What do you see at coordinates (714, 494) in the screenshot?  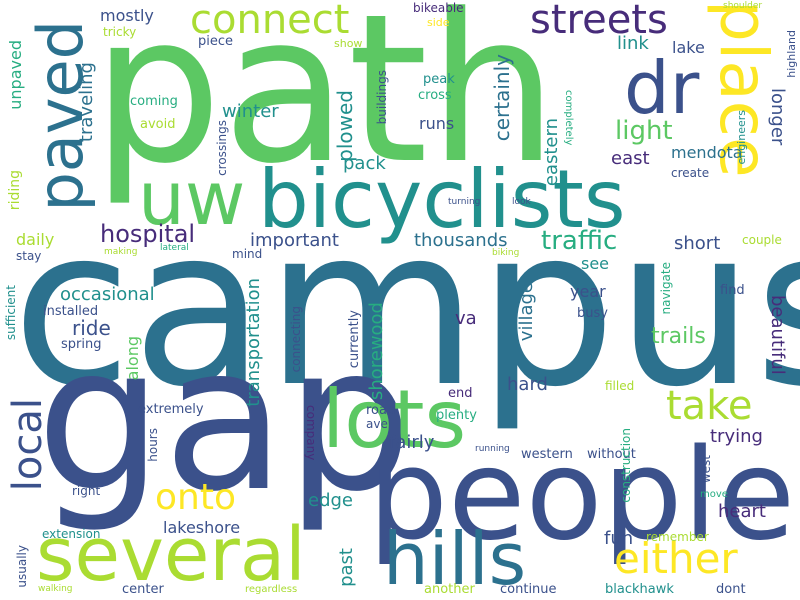 I see `word-move: move` at bounding box center [714, 494].